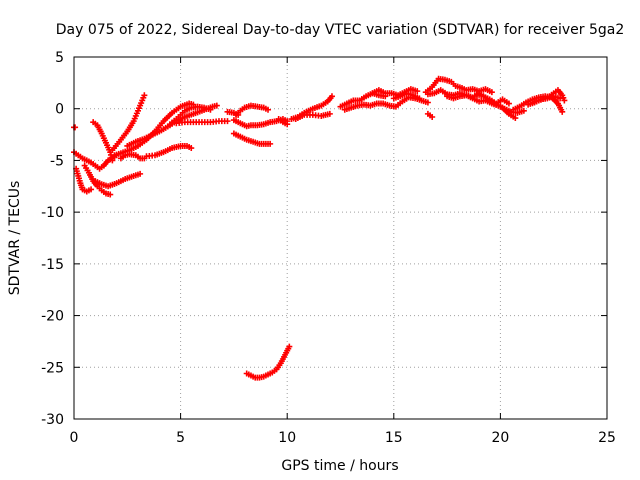  I want to click on x-tick-label: 10, so click(287, 438).